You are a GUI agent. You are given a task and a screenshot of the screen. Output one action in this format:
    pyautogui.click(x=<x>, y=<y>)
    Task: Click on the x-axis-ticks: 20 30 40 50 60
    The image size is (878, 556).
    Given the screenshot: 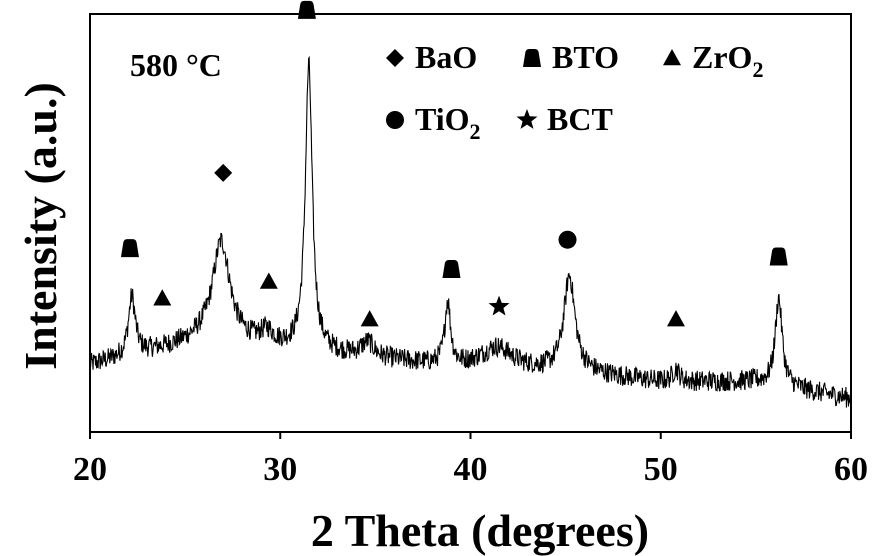 What is the action you would take?
    pyautogui.click(x=470, y=460)
    